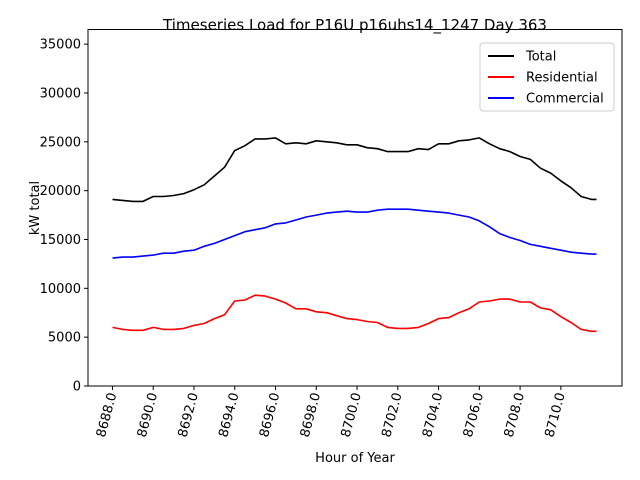 The height and width of the screenshot is (480, 640). I want to click on x-tick-label: 8690.0, so click(148, 415).